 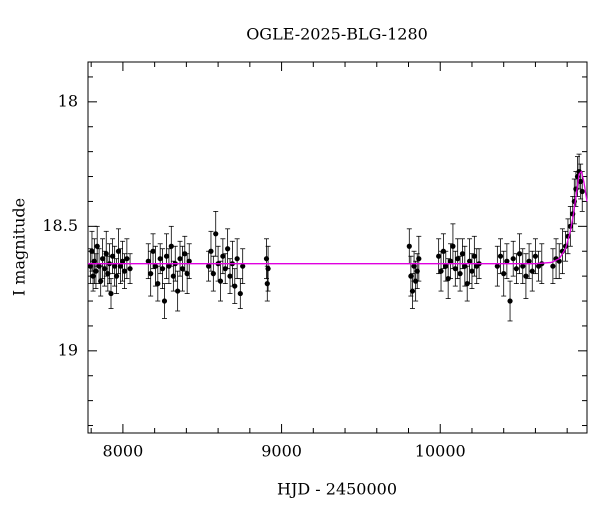 I want to click on y-tick-label: 18, so click(x=68, y=100).